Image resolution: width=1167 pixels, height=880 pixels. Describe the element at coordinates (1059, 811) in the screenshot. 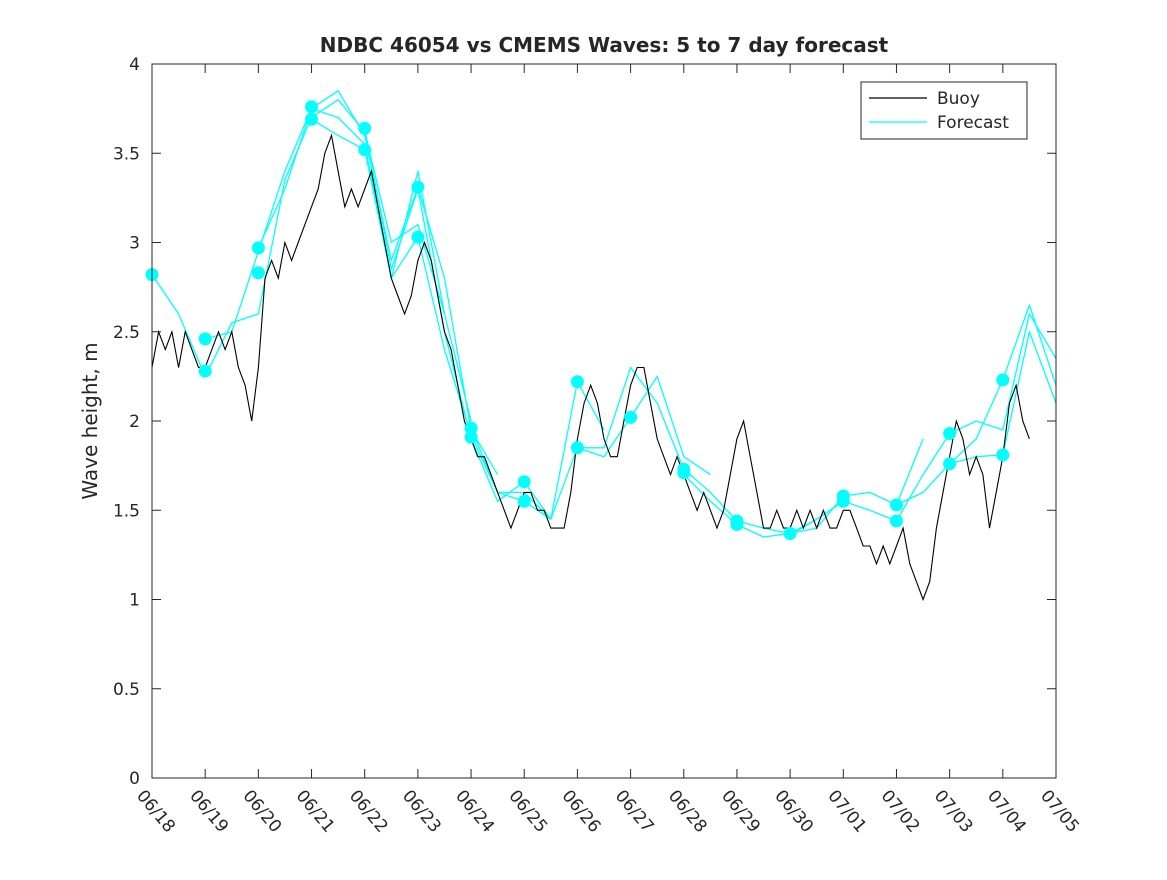

I see `x-tick-label: 07/05` at that location.